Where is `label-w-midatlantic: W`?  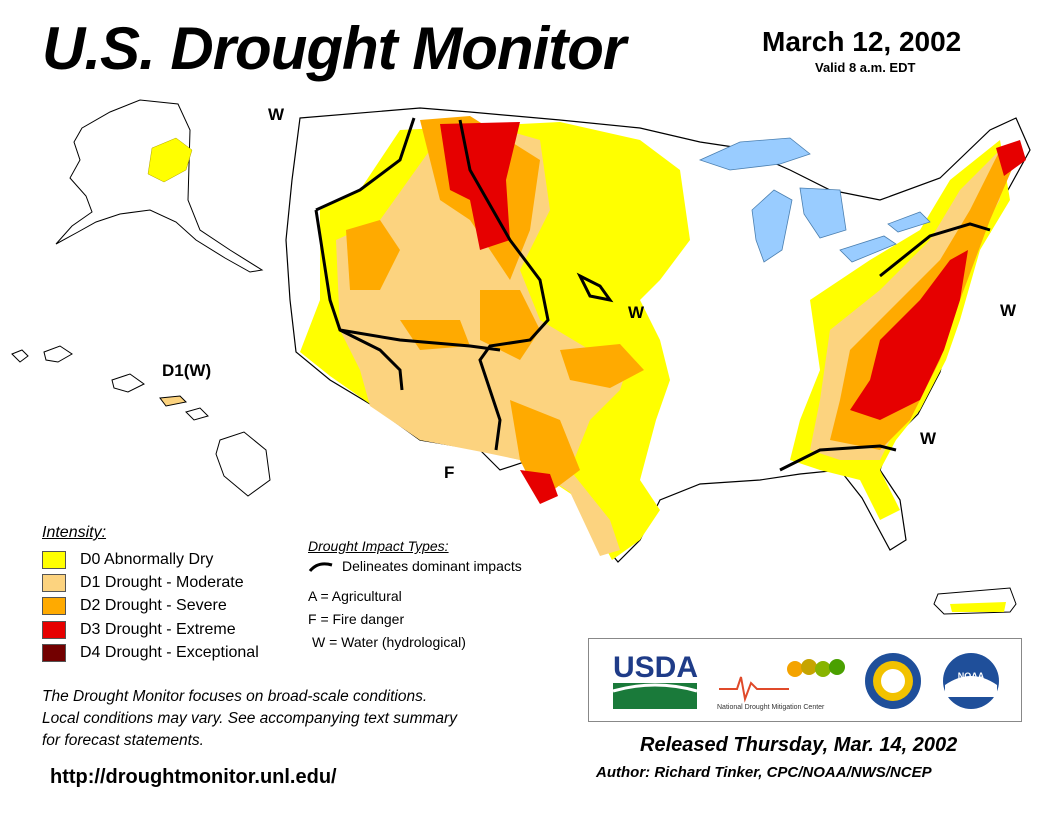 label-w-midatlantic: W is located at coordinates (1008, 310).